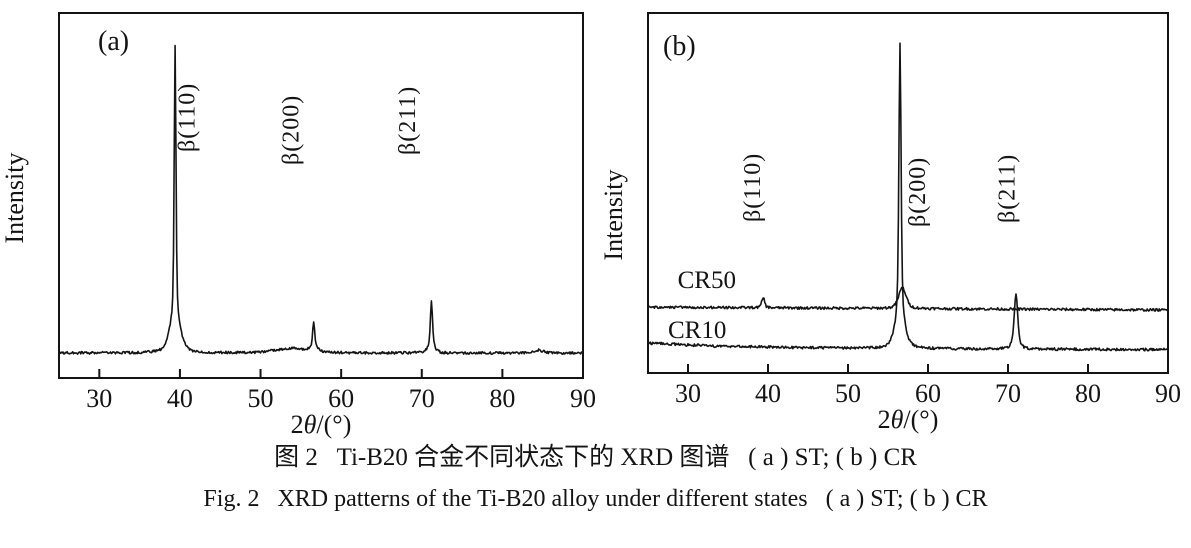 Image resolution: width=1191 pixels, height=548 pixels. Describe the element at coordinates (113, 41) in the screenshot. I see `panel-letter: (a)` at that location.